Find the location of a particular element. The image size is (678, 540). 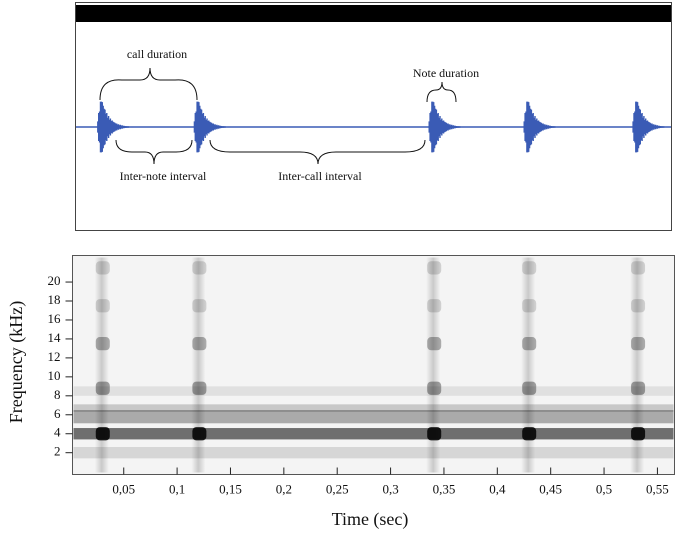

y-axis-label: Frequency (kHz) is located at coordinates (16, 362).